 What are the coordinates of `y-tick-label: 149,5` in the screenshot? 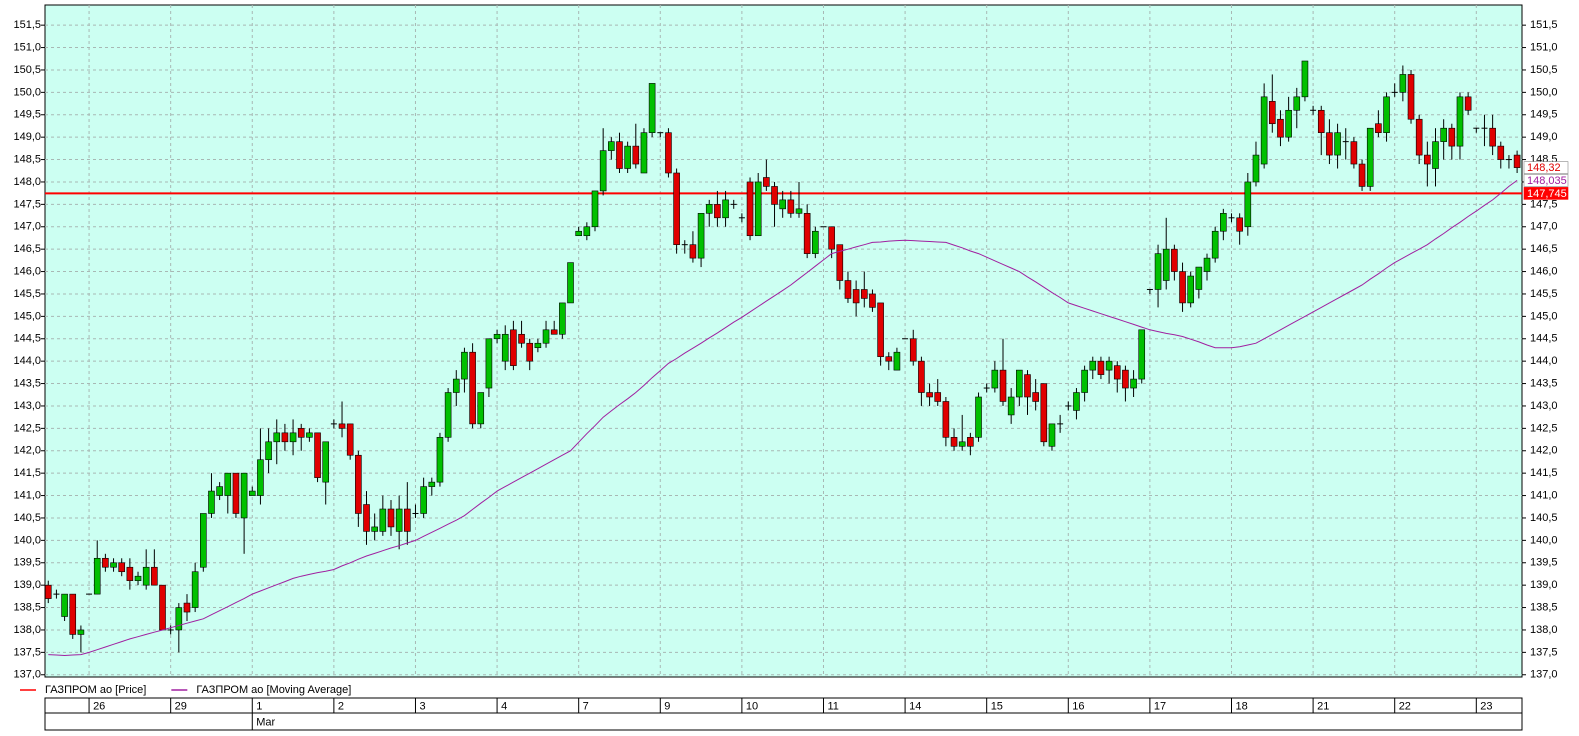 It's located at (1544, 115).